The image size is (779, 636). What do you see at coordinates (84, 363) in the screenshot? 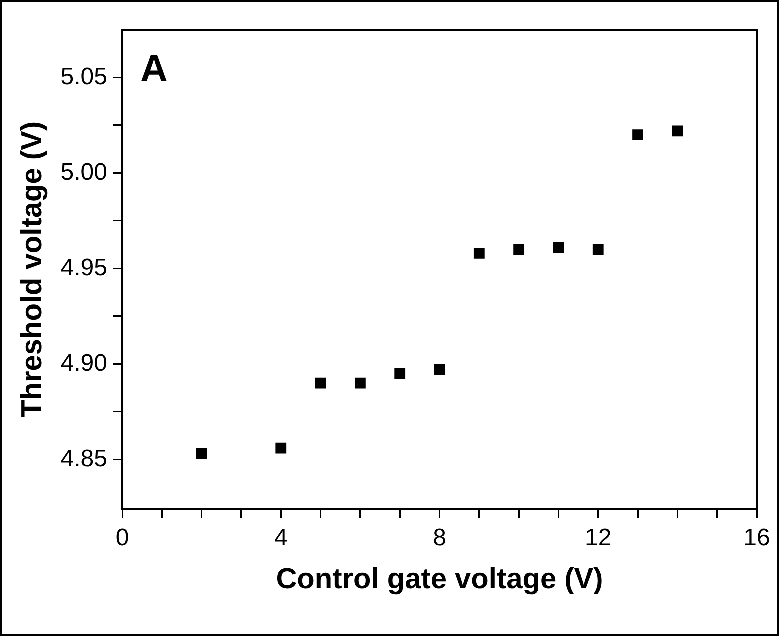
I see `y-tick-label: 4.90` at bounding box center [84, 363].